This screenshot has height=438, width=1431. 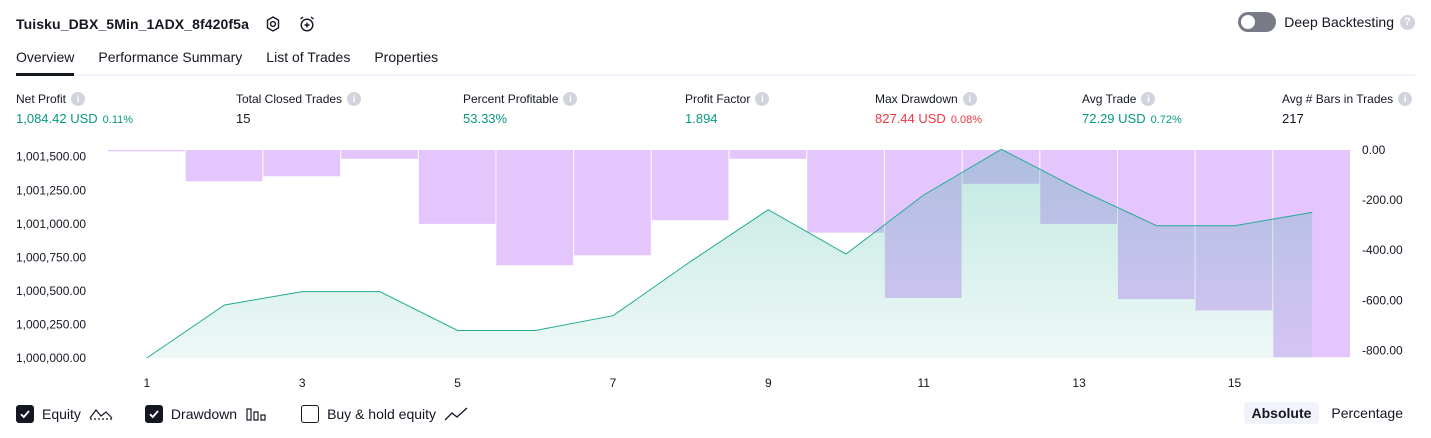 I want to click on stat-percent: 0.72%, so click(x=1166, y=120).